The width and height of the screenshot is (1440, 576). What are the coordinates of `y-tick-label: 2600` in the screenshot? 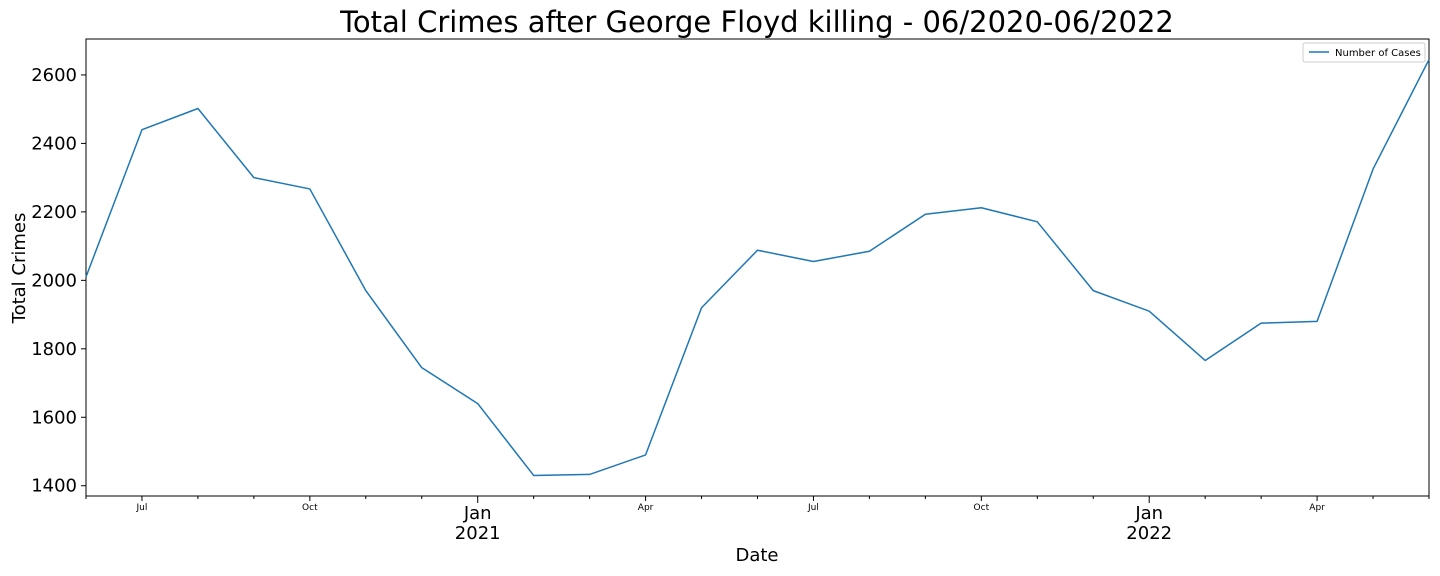 It's located at (54, 75).